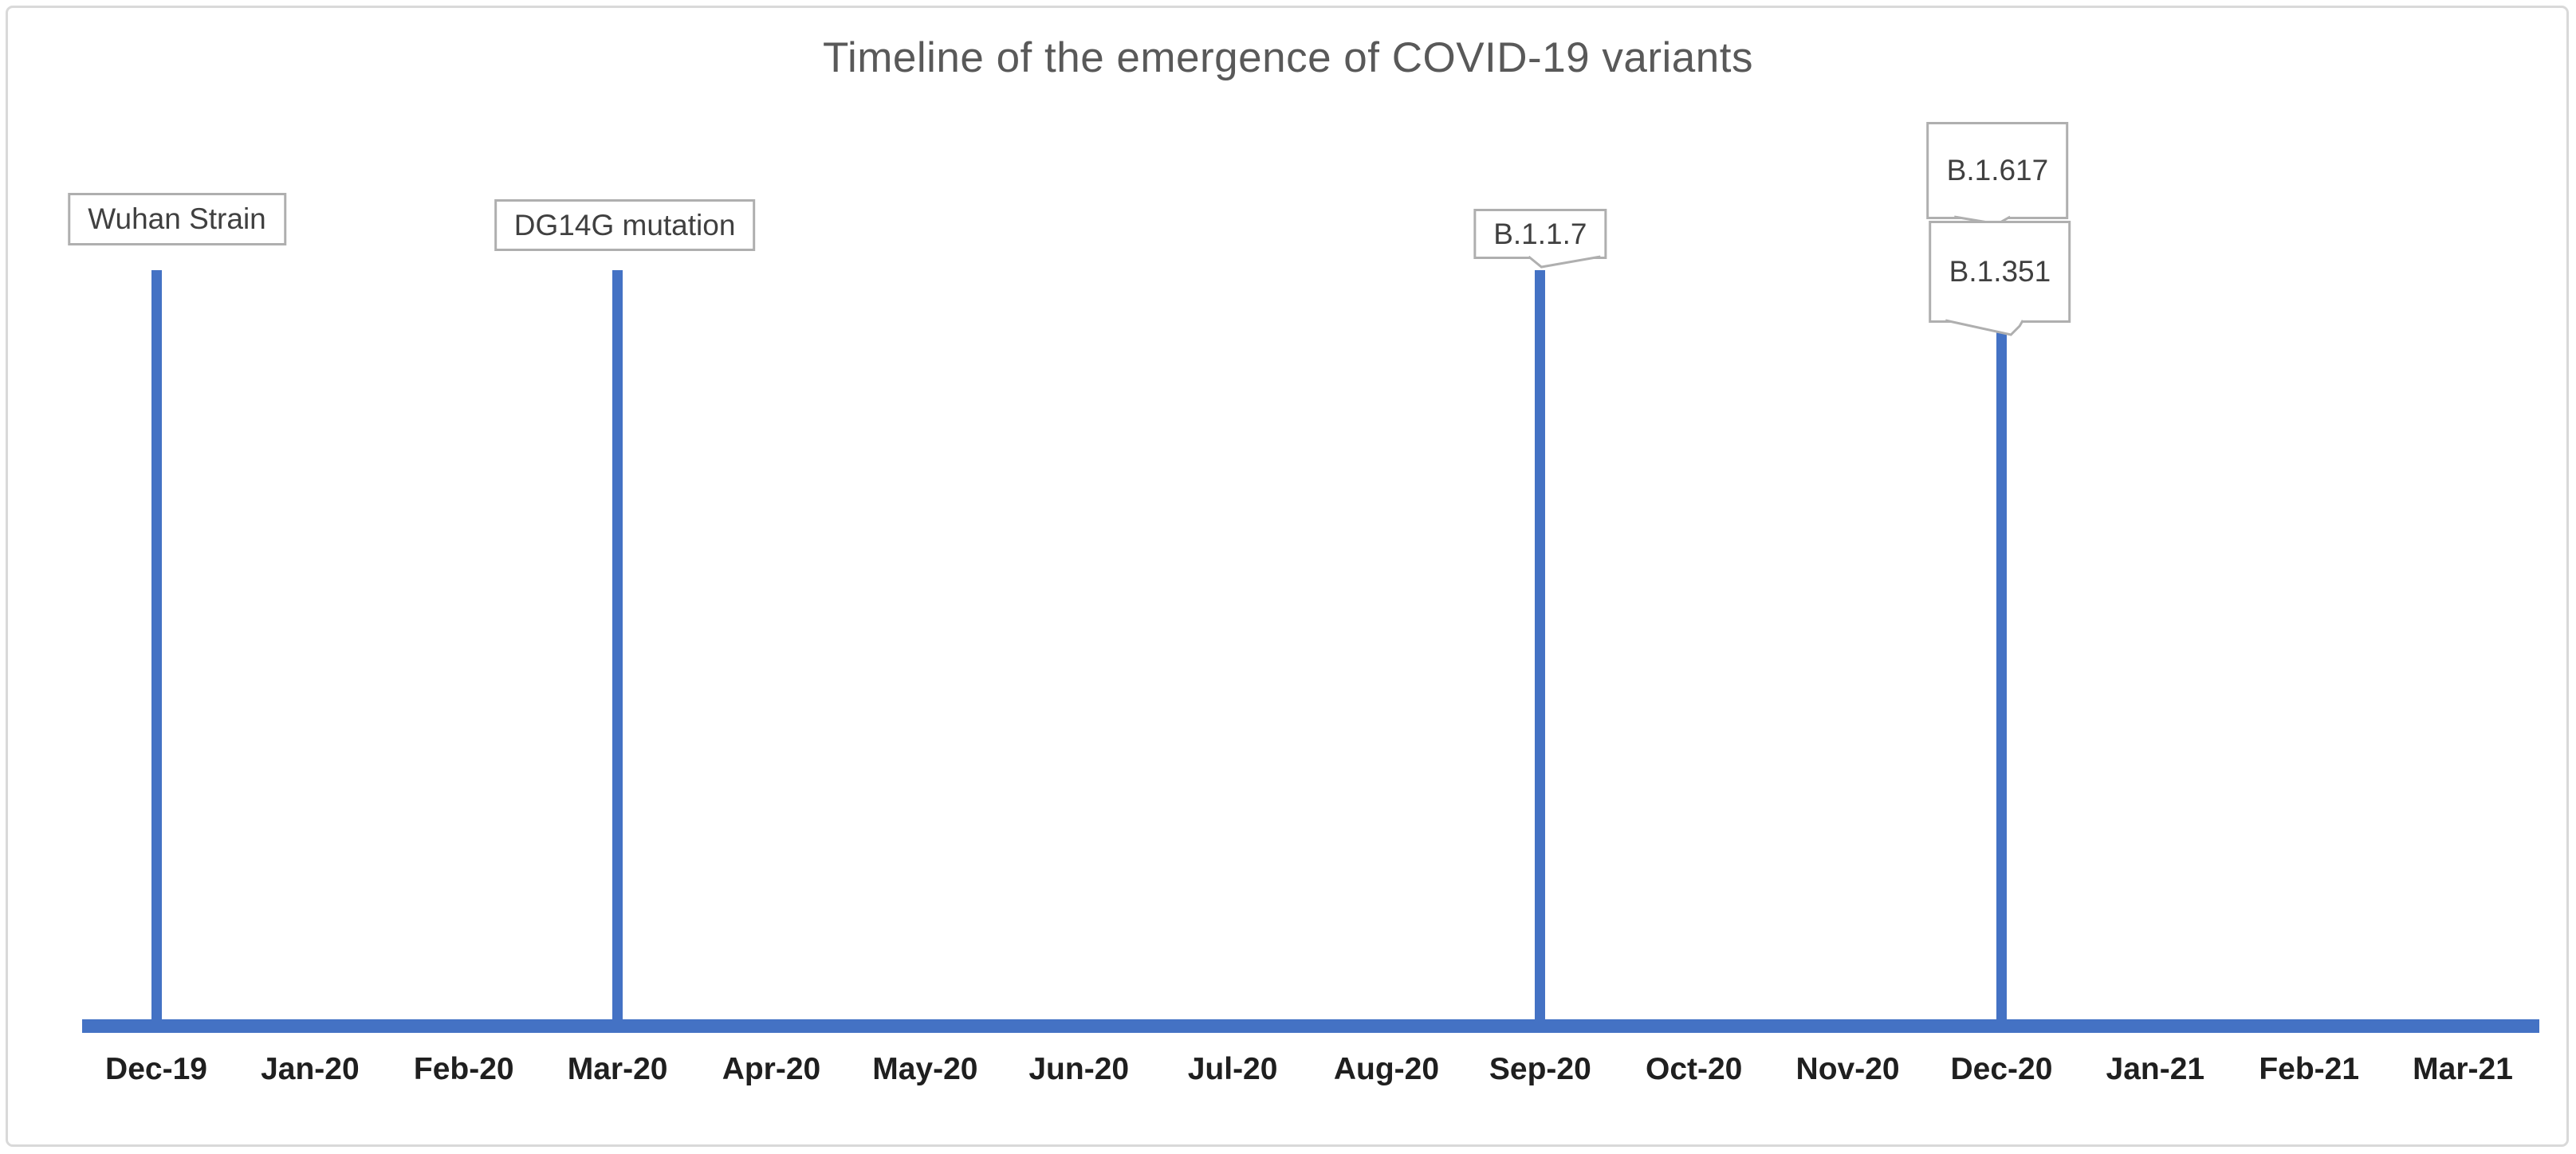 This screenshot has width=2576, height=1154. I want to click on event-label-box: B.1.617, so click(1998, 174).